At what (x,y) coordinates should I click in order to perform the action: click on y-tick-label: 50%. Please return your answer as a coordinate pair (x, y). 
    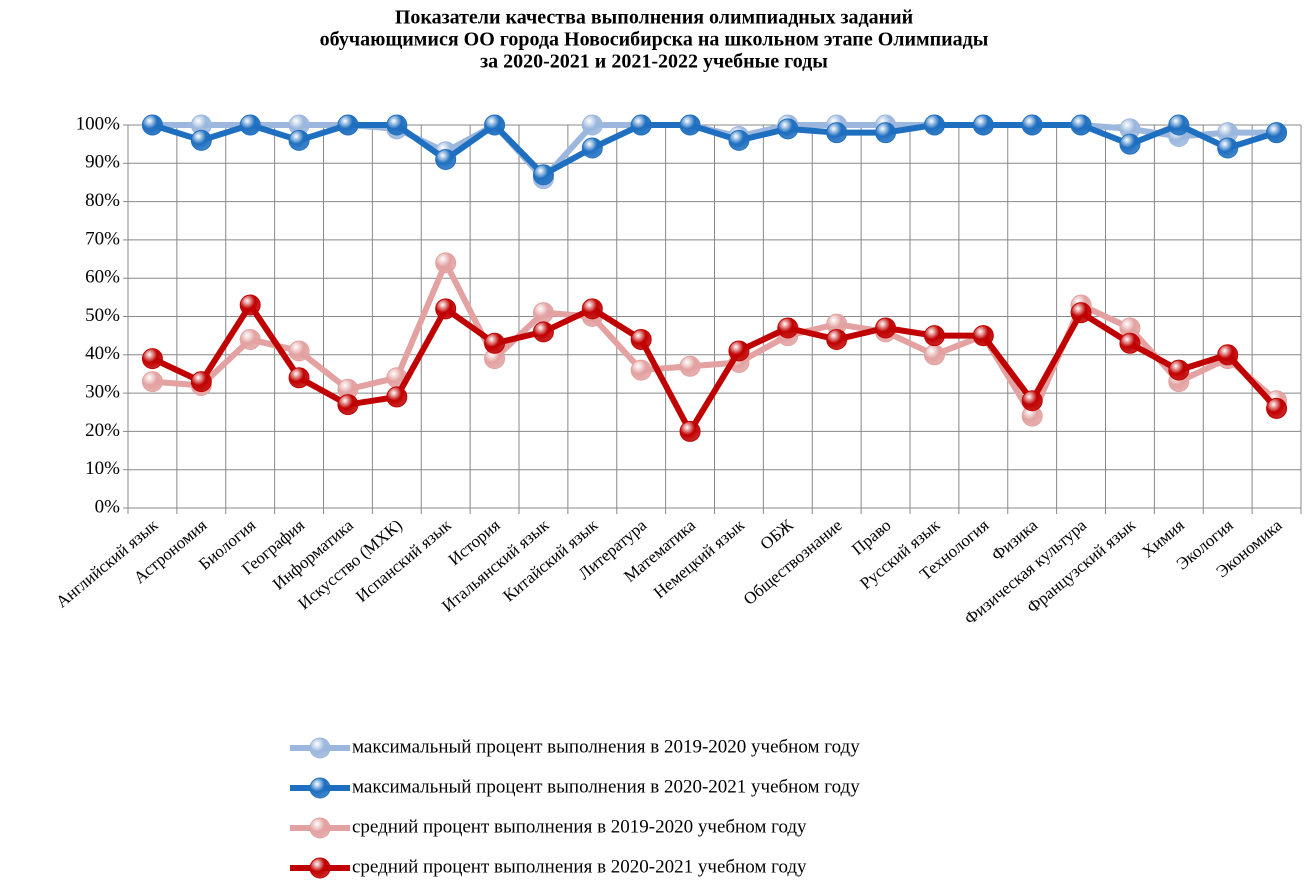
    Looking at the image, I should click on (102, 315).